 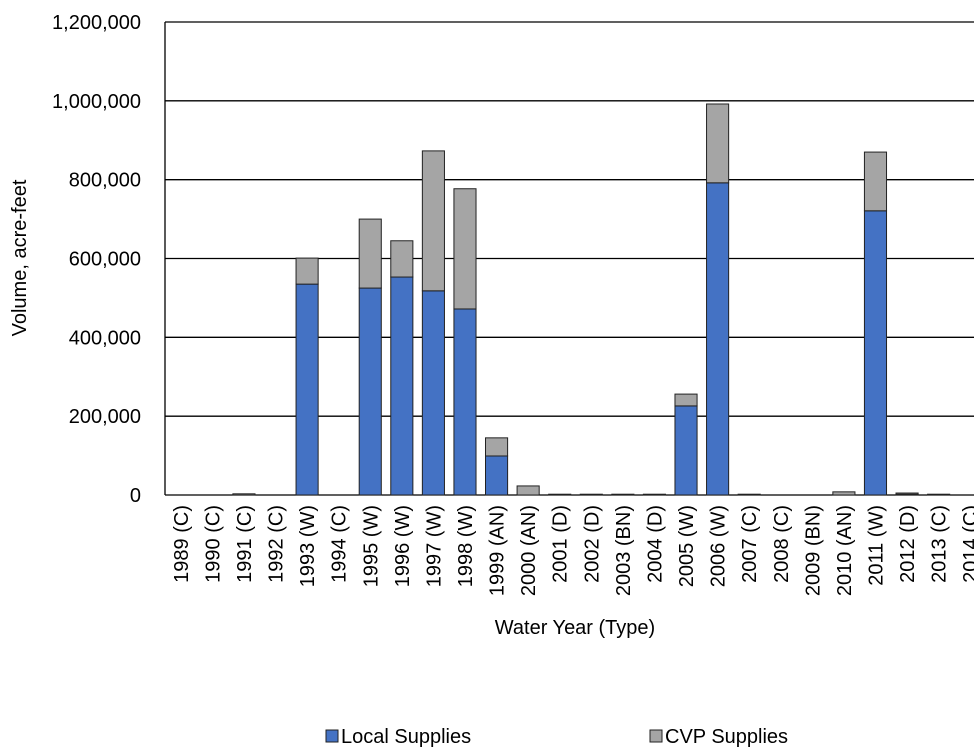 I want to click on y-tick-label: 200,000, so click(x=105, y=417).